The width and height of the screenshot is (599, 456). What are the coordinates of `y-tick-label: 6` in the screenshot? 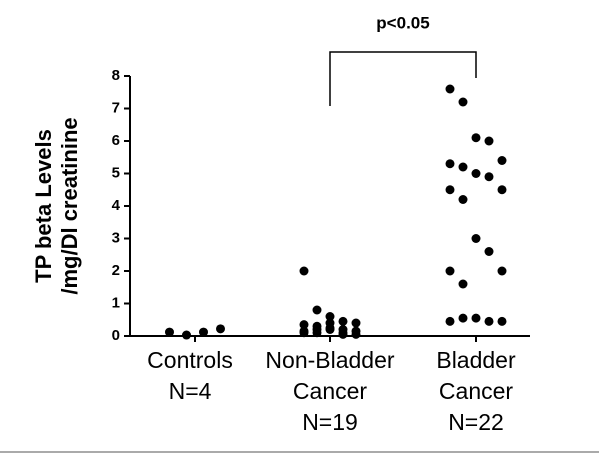 It's located at (116, 140).